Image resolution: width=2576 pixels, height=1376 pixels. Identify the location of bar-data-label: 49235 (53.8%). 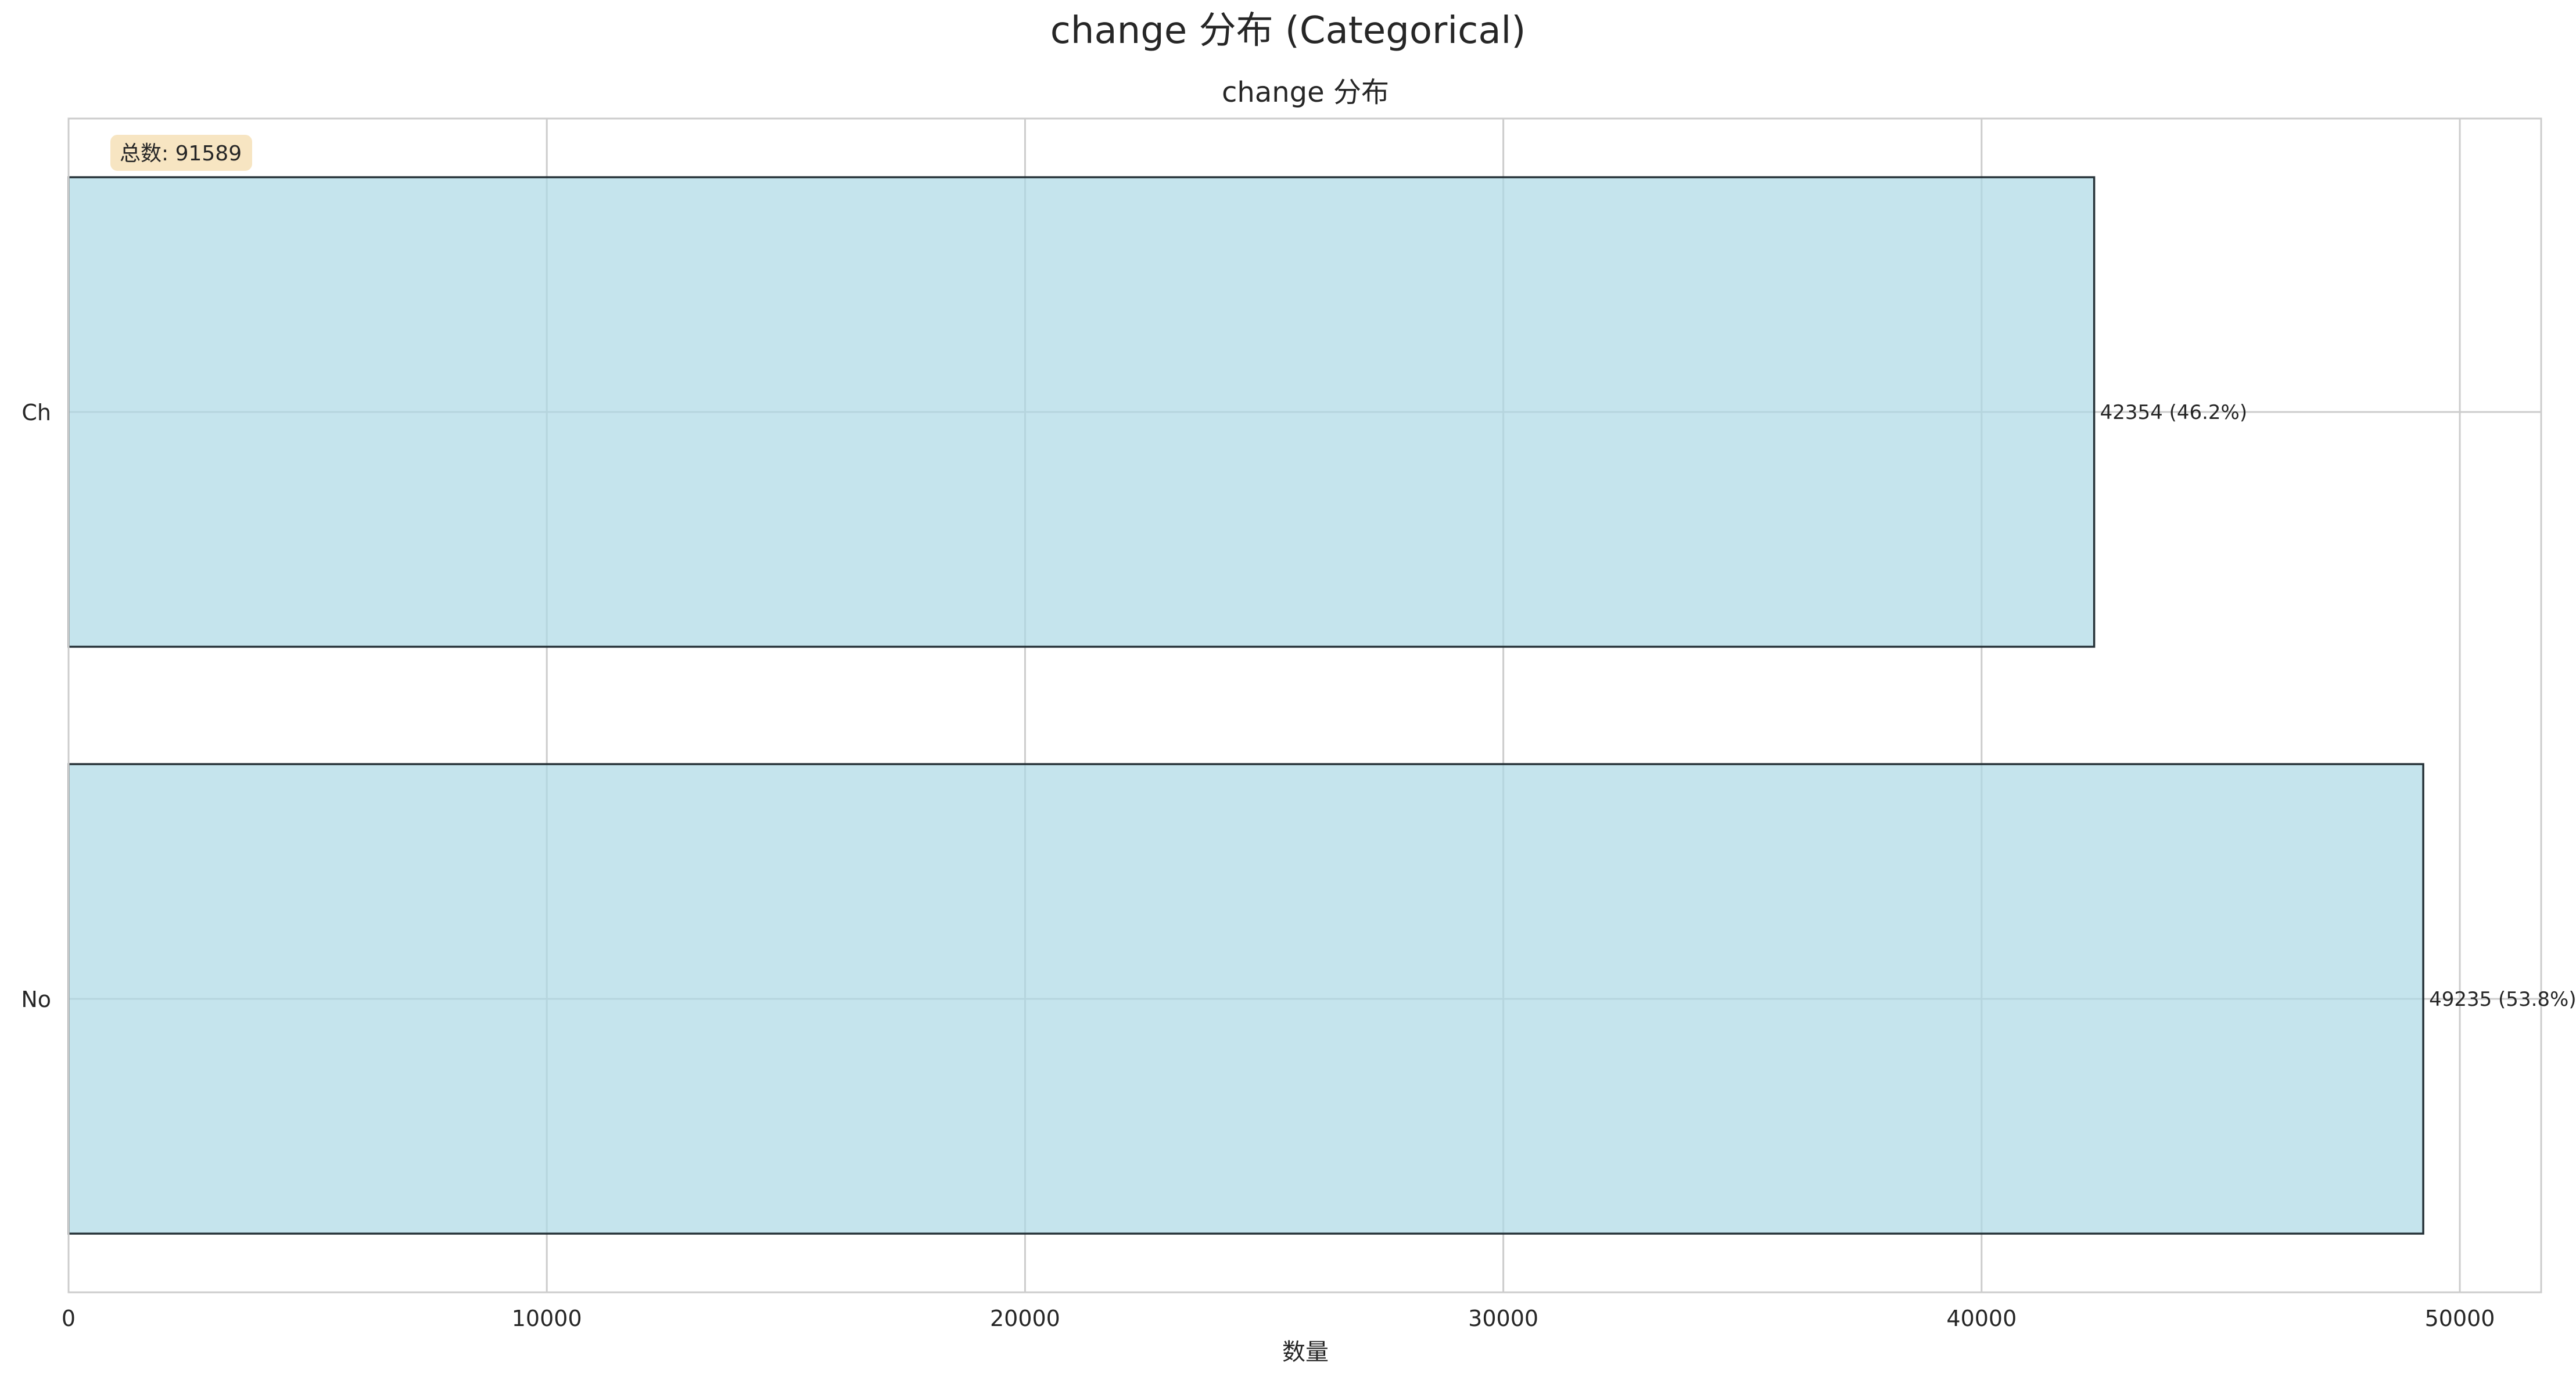
(2502, 999).